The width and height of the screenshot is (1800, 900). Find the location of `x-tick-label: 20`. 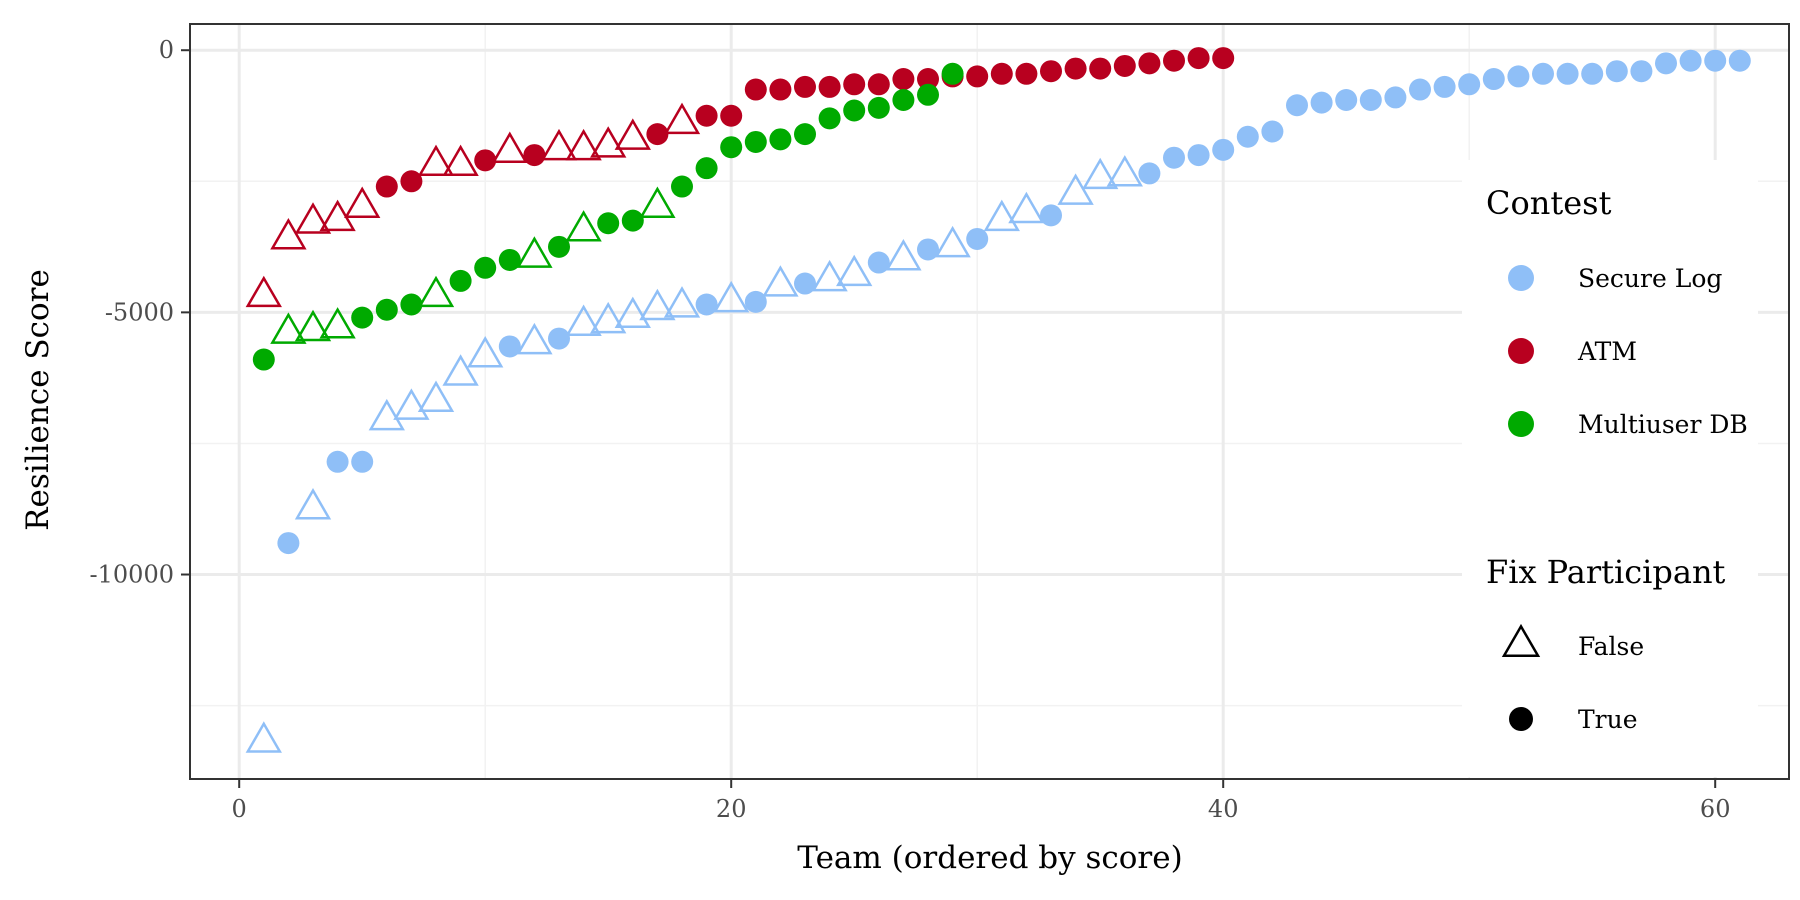

x-tick-label: 20 is located at coordinates (731, 809).